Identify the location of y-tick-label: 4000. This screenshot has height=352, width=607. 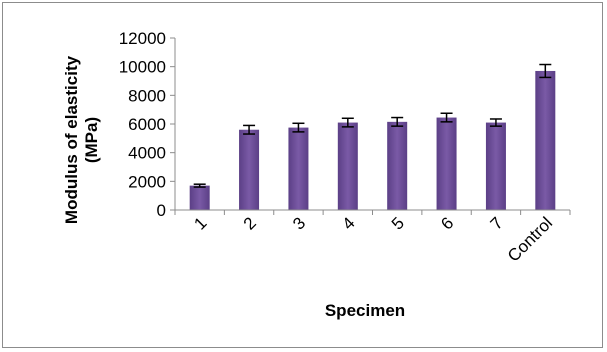
(147, 153).